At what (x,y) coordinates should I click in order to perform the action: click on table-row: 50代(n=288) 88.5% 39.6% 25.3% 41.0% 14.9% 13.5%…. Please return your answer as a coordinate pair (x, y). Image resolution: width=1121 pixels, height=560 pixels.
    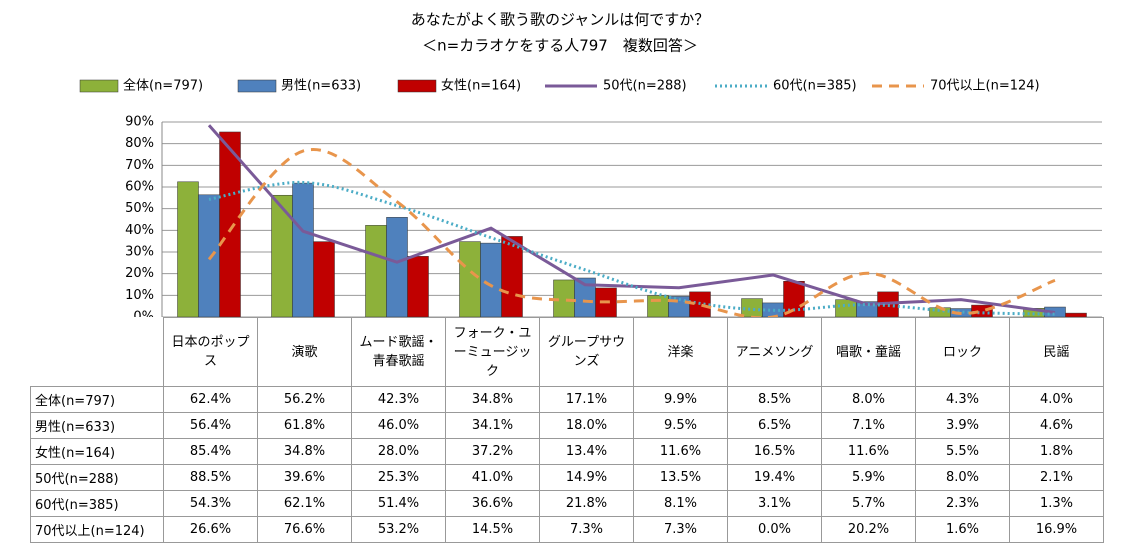
    Looking at the image, I should click on (567, 477).